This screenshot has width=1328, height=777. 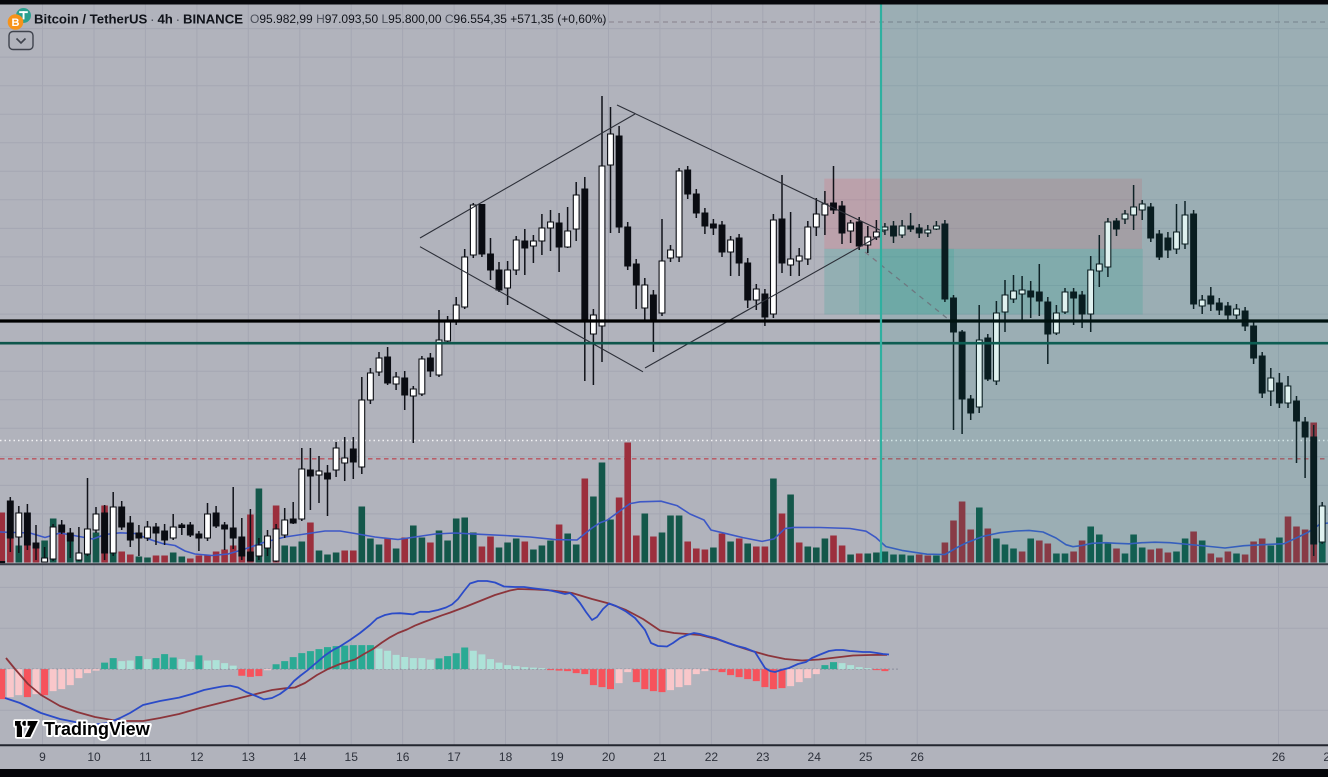 What do you see at coordinates (94, 757) in the screenshot?
I see `svg-text: 10` at bounding box center [94, 757].